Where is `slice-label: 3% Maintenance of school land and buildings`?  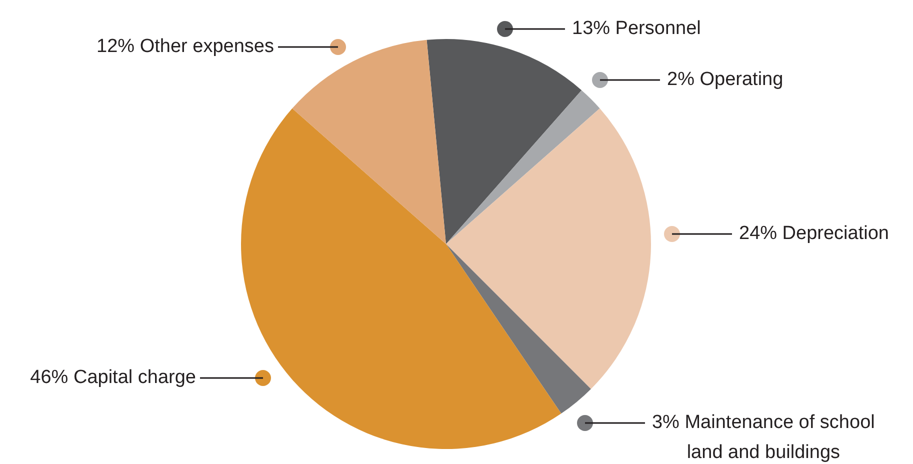 slice-label: 3% Maintenance of school land and buildings is located at coordinates (763, 438).